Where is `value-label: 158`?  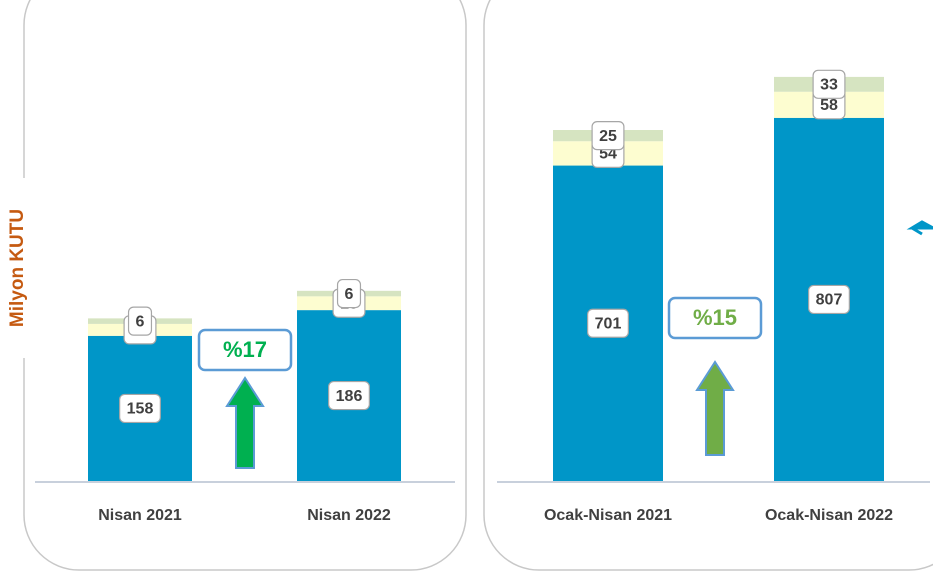
value-label: 158 is located at coordinates (140, 409).